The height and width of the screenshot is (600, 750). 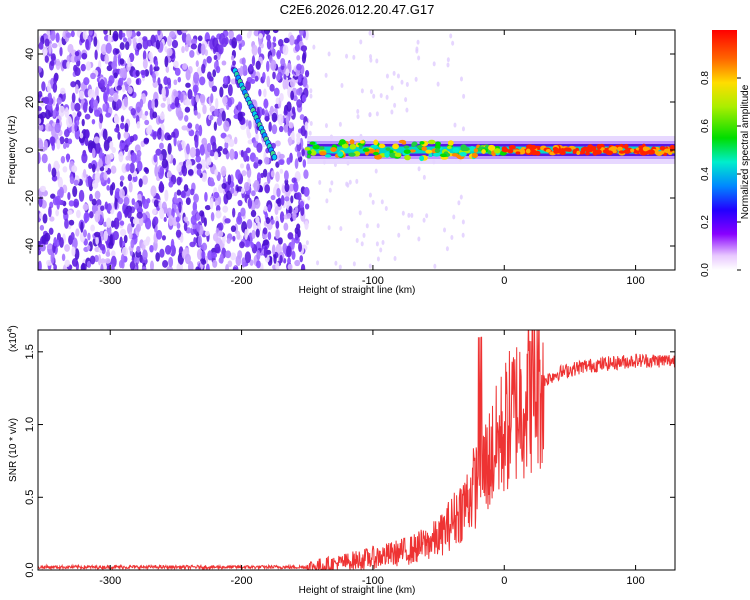 What do you see at coordinates (504, 581) in the screenshot?
I see `x-tick-label: 0` at bounding box center [504, 581].